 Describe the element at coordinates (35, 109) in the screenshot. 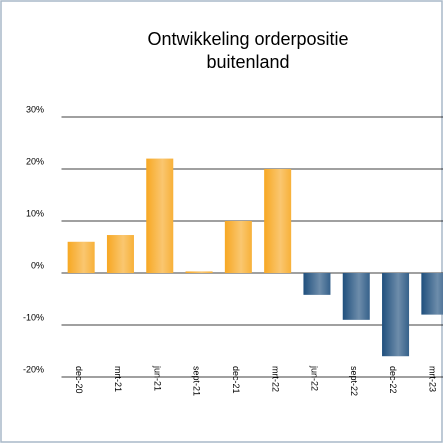

I see `y-tick-label: 30%` at that location.